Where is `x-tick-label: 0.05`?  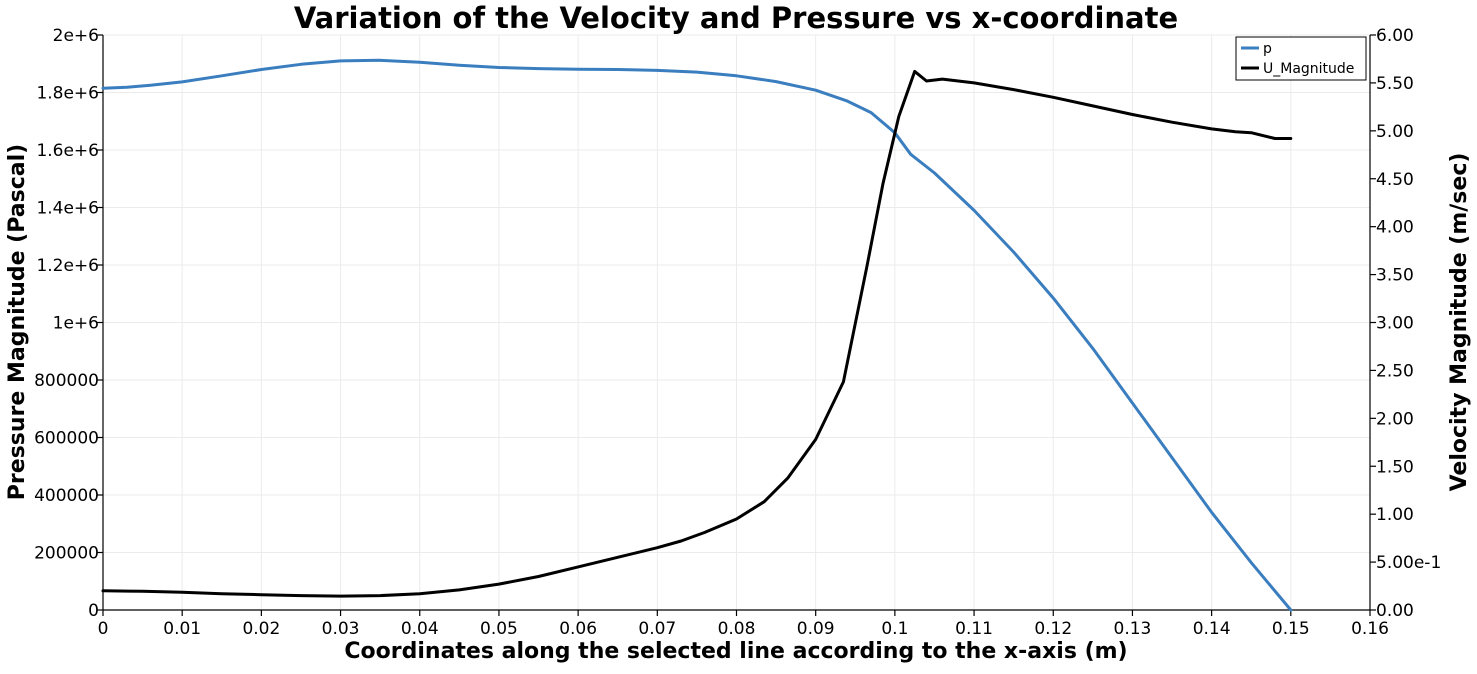
x-tick-label: 0.05 is located at coordinates (499, 629).